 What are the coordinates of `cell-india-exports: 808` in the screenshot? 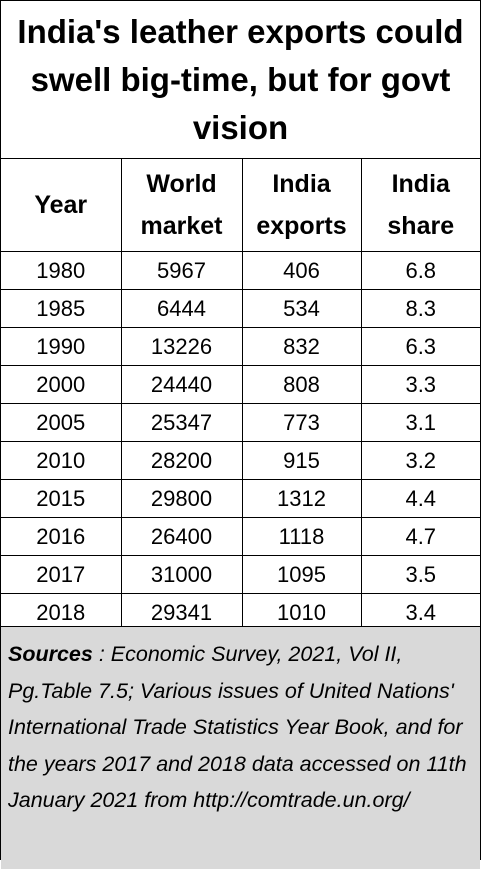 It's located at (301, 384).